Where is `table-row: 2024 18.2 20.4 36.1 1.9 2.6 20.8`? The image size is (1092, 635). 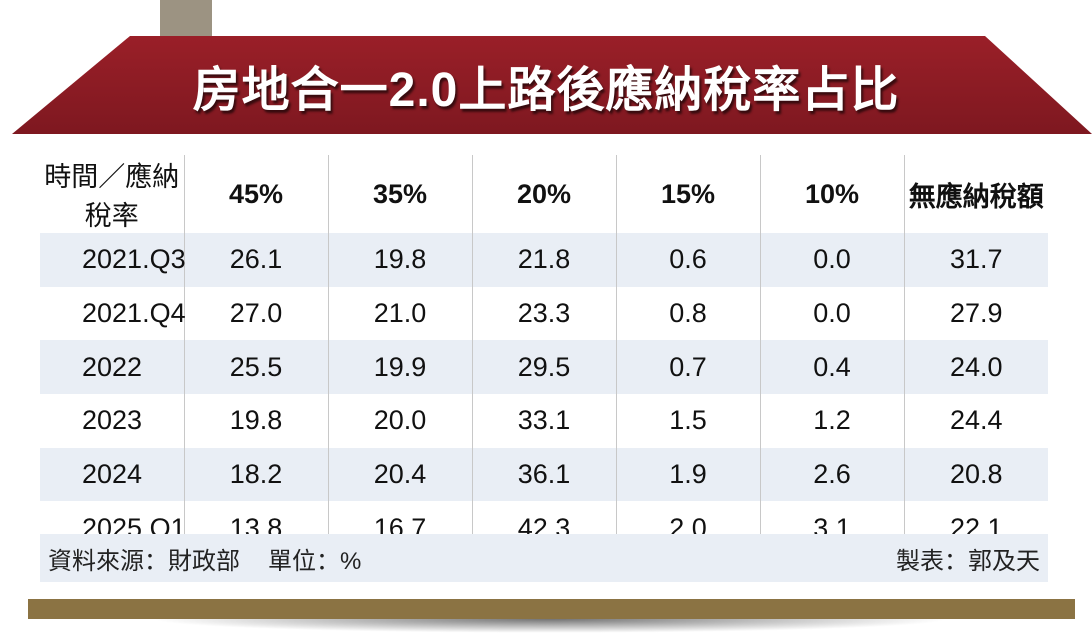 table-row: 2024 18.2 20.4 36.1 1.9 2.6 20.8 is located at coordinates (544, 474).